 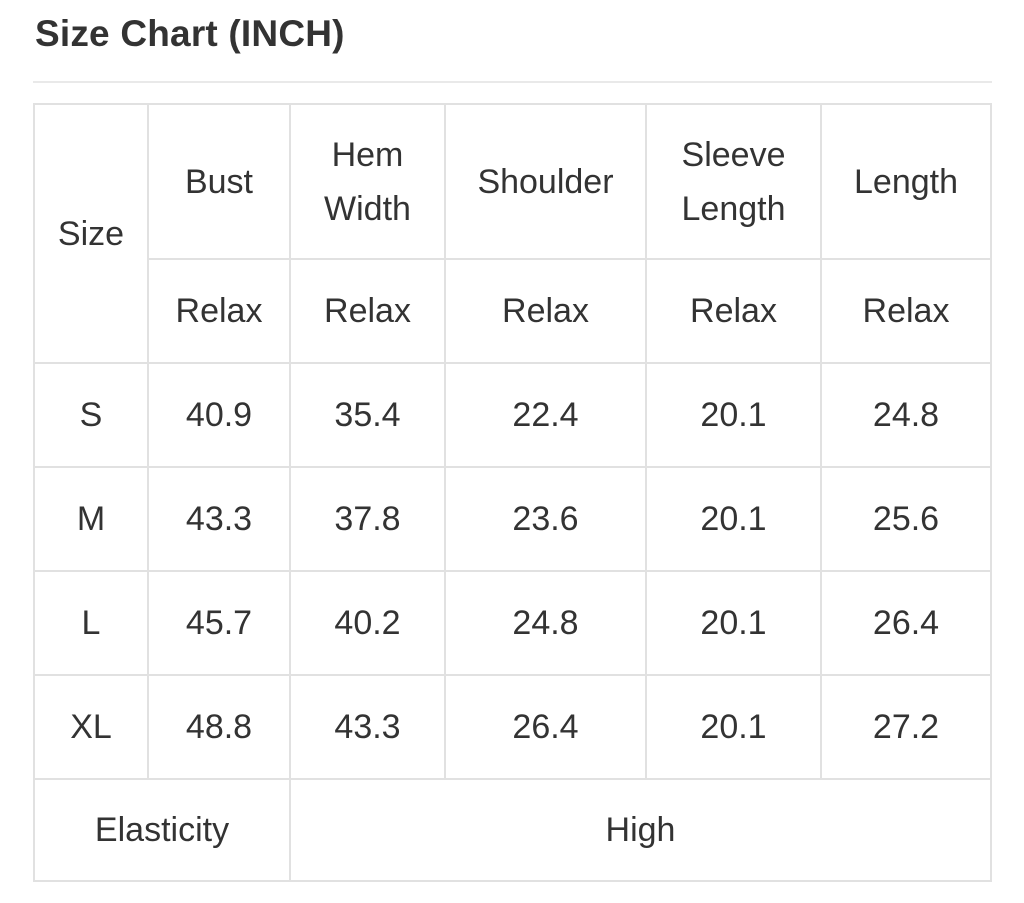 I want to click on header-cell-length: Length, so click(x=906, y=182).